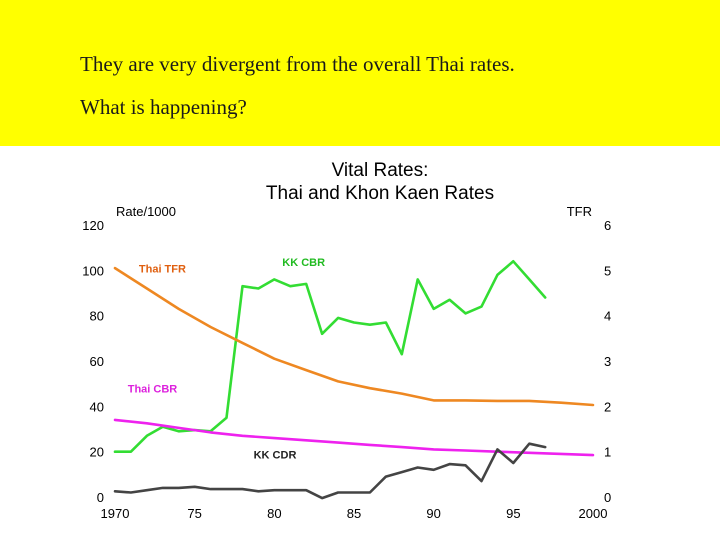  I want to click on x-tick-1985: 85, so click(354, 513).